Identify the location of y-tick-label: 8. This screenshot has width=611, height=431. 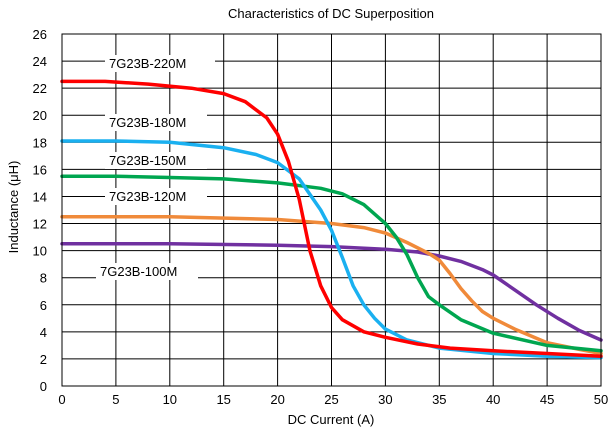
(43, 278).